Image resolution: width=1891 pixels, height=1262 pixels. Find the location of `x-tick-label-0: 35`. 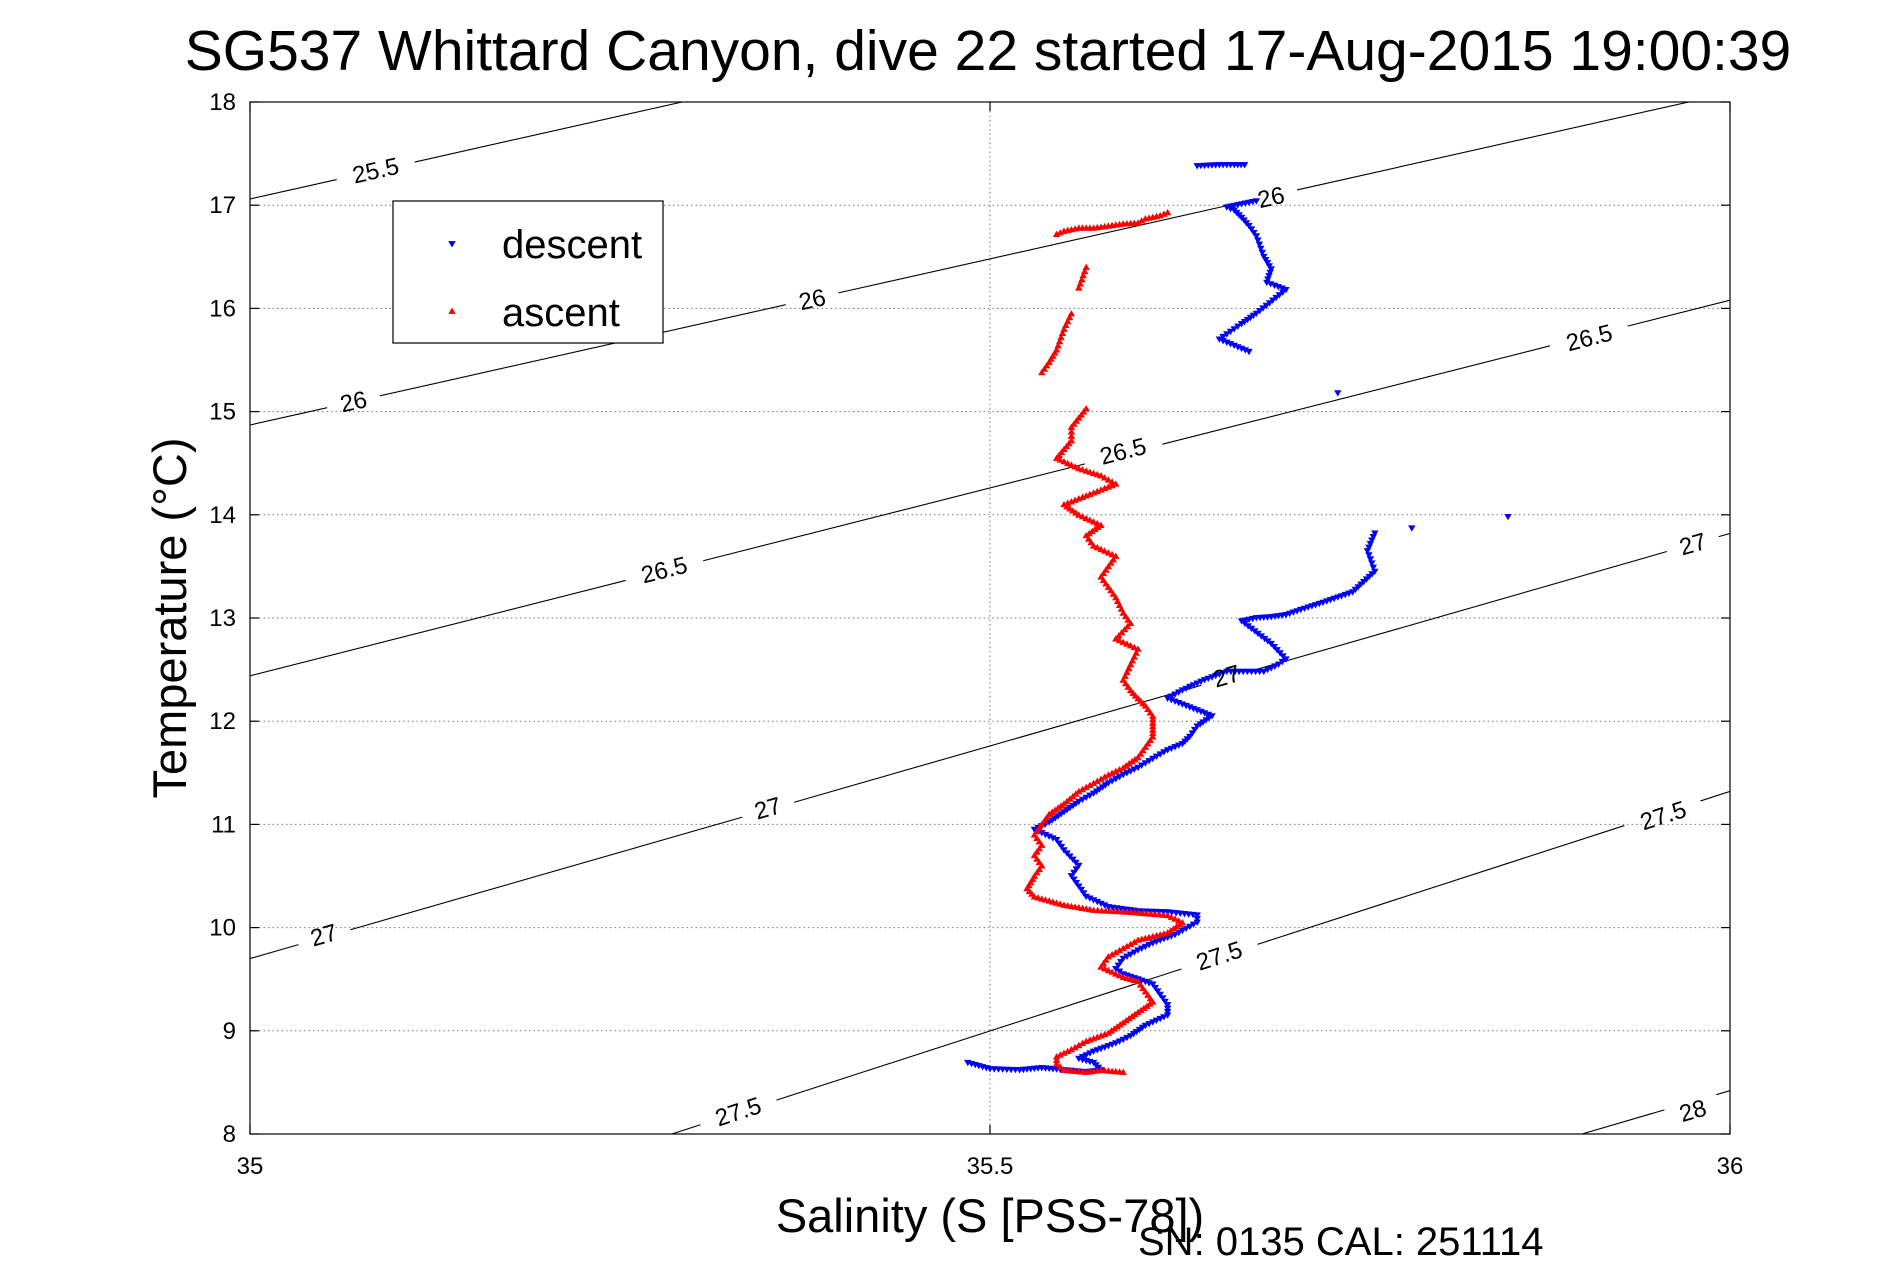

x-tick-label-0: 35 is located at coordinates (250, 1166).